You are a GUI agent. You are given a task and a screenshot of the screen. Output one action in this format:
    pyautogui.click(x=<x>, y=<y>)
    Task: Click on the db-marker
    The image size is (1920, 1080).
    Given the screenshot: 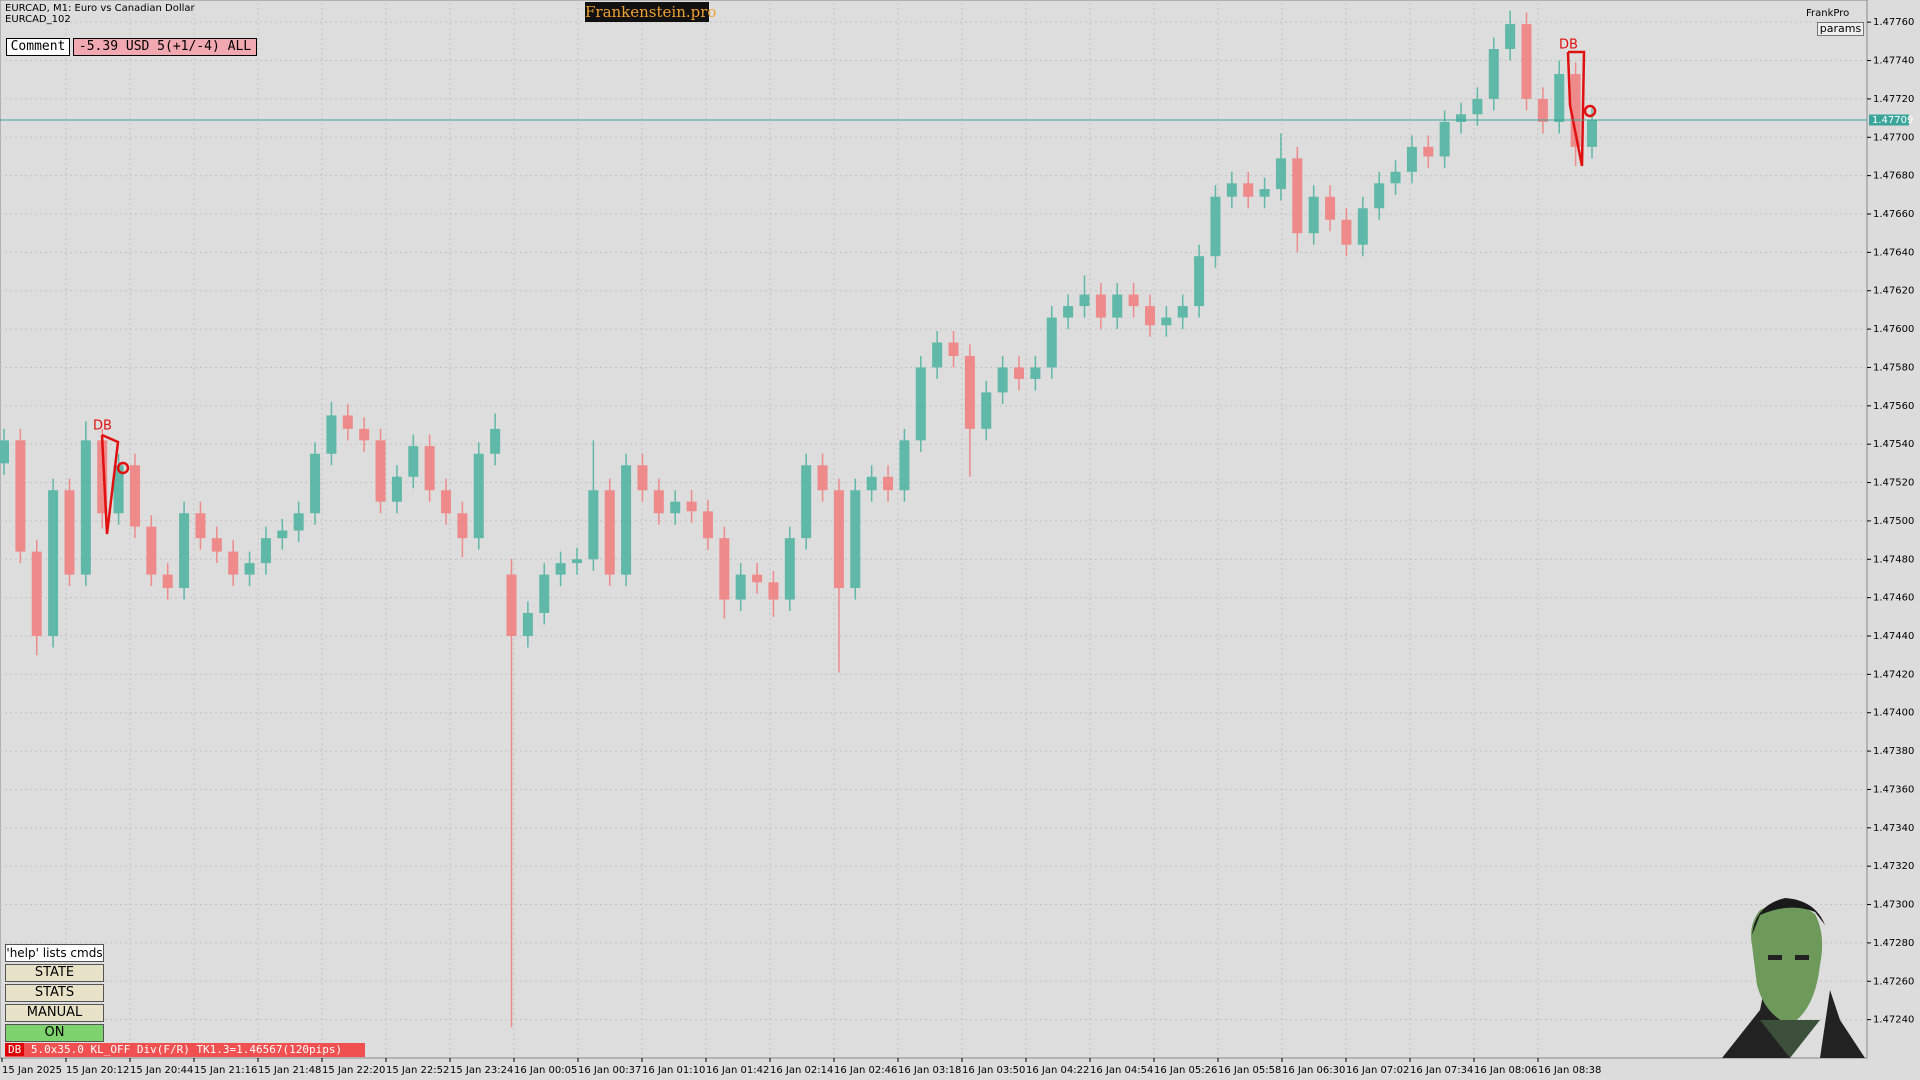 What is the action you would take?
    pyautogui.click(x=1590, y=111)
    